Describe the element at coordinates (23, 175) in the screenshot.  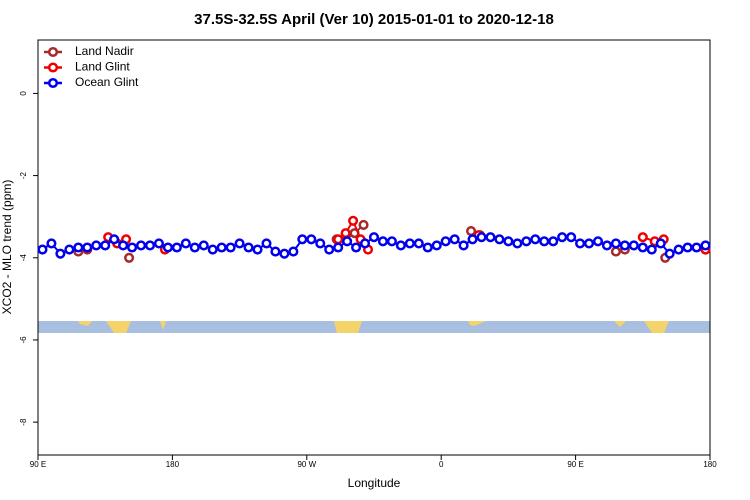
I see `y-tick-label: -2` at that location.